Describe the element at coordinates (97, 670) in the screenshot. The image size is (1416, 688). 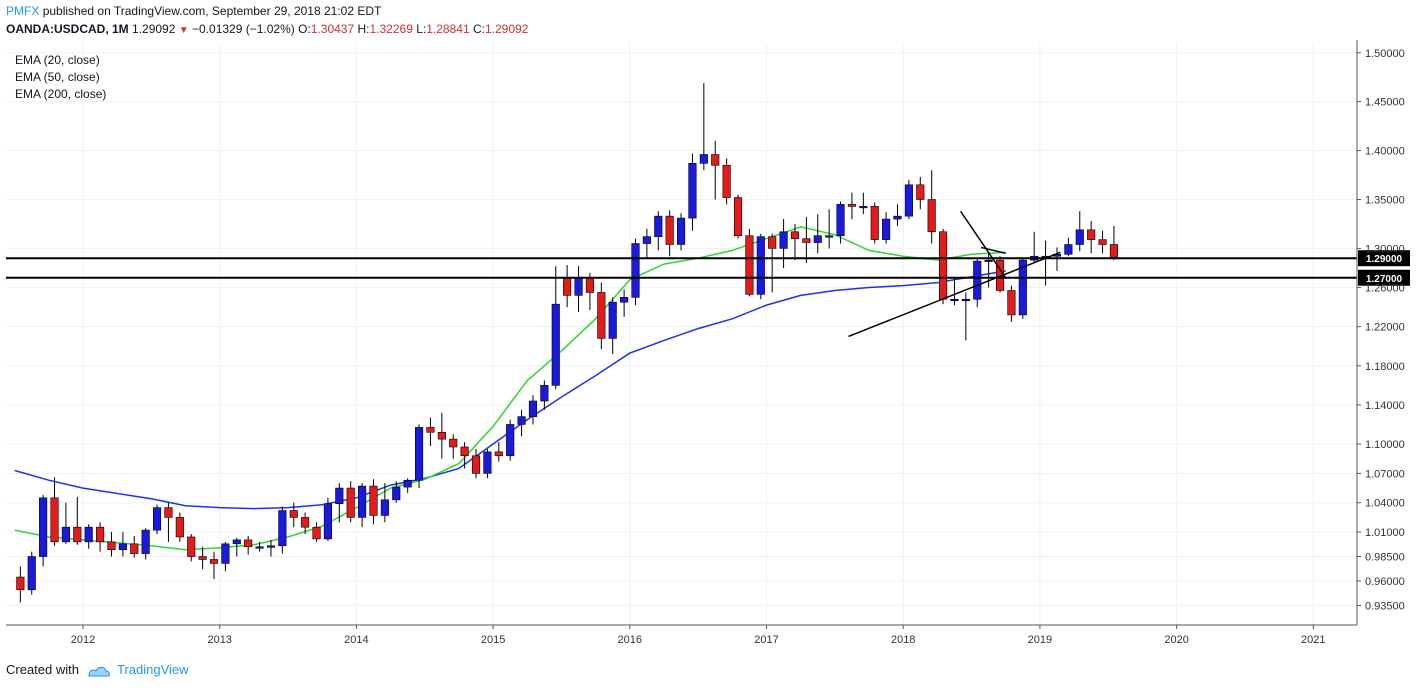
I see `footer: Created with TradingView` at that location.